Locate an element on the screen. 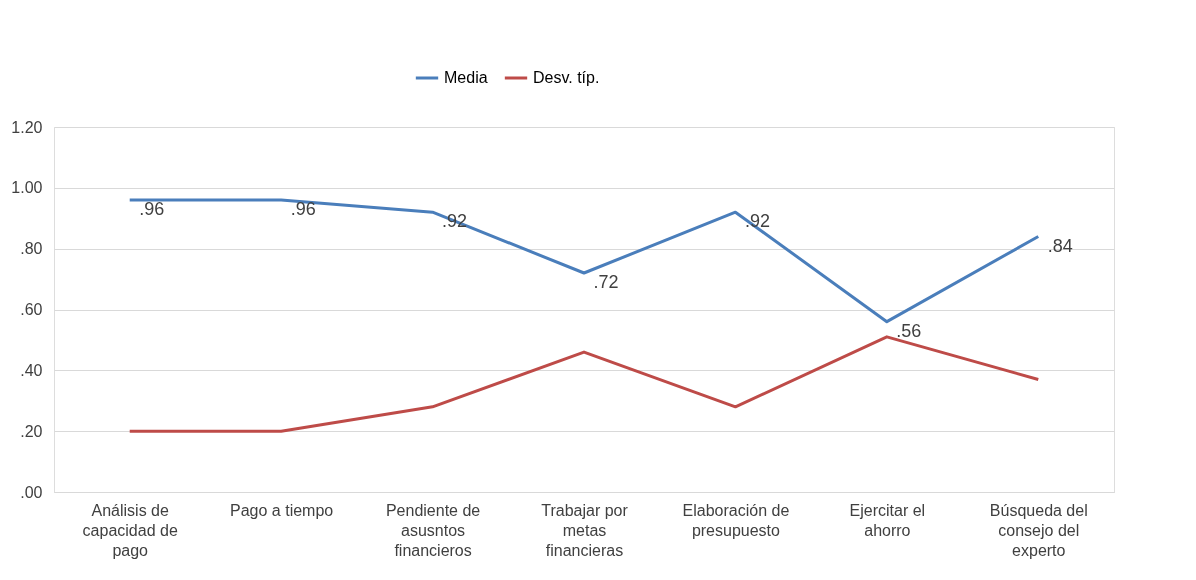 The image size is (1196, 580). y-tick-label: .20 is located at coordinates (31, 431).